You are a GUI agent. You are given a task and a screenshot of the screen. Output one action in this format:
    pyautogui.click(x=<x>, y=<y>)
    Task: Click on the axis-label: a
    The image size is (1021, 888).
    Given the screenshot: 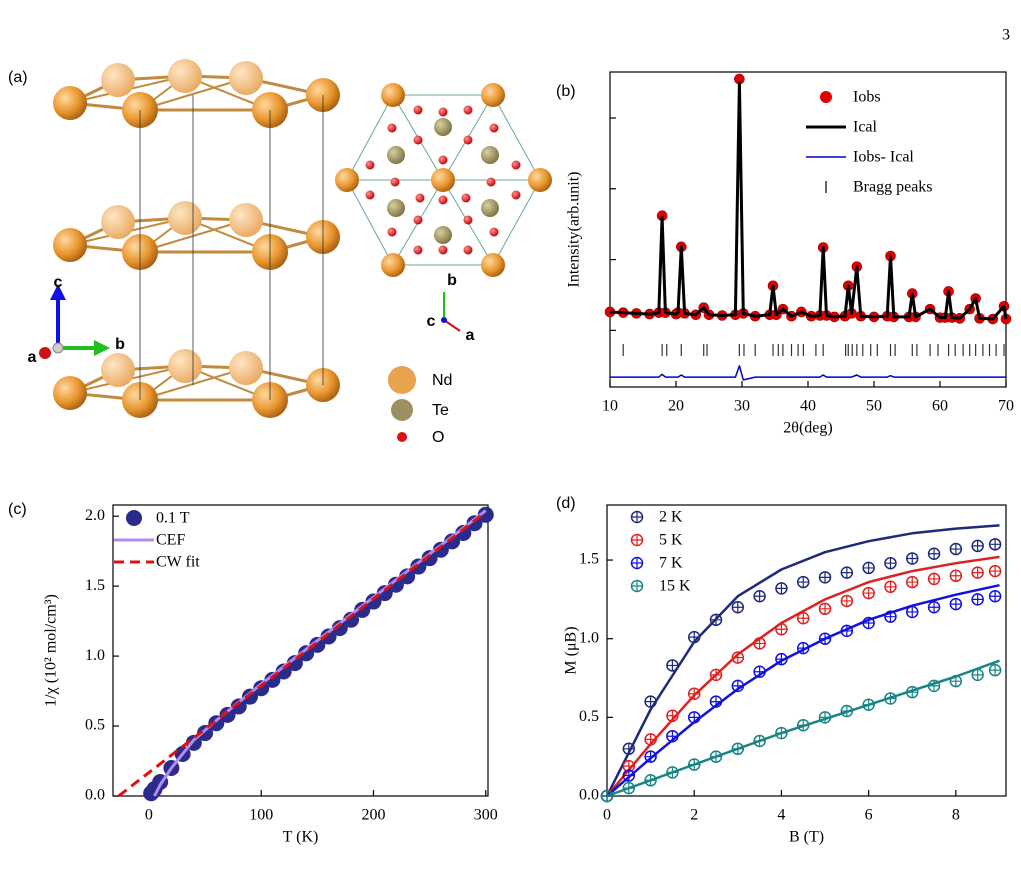 What is the action you would take?
    pyautogui.click(x=32, y=357)
    